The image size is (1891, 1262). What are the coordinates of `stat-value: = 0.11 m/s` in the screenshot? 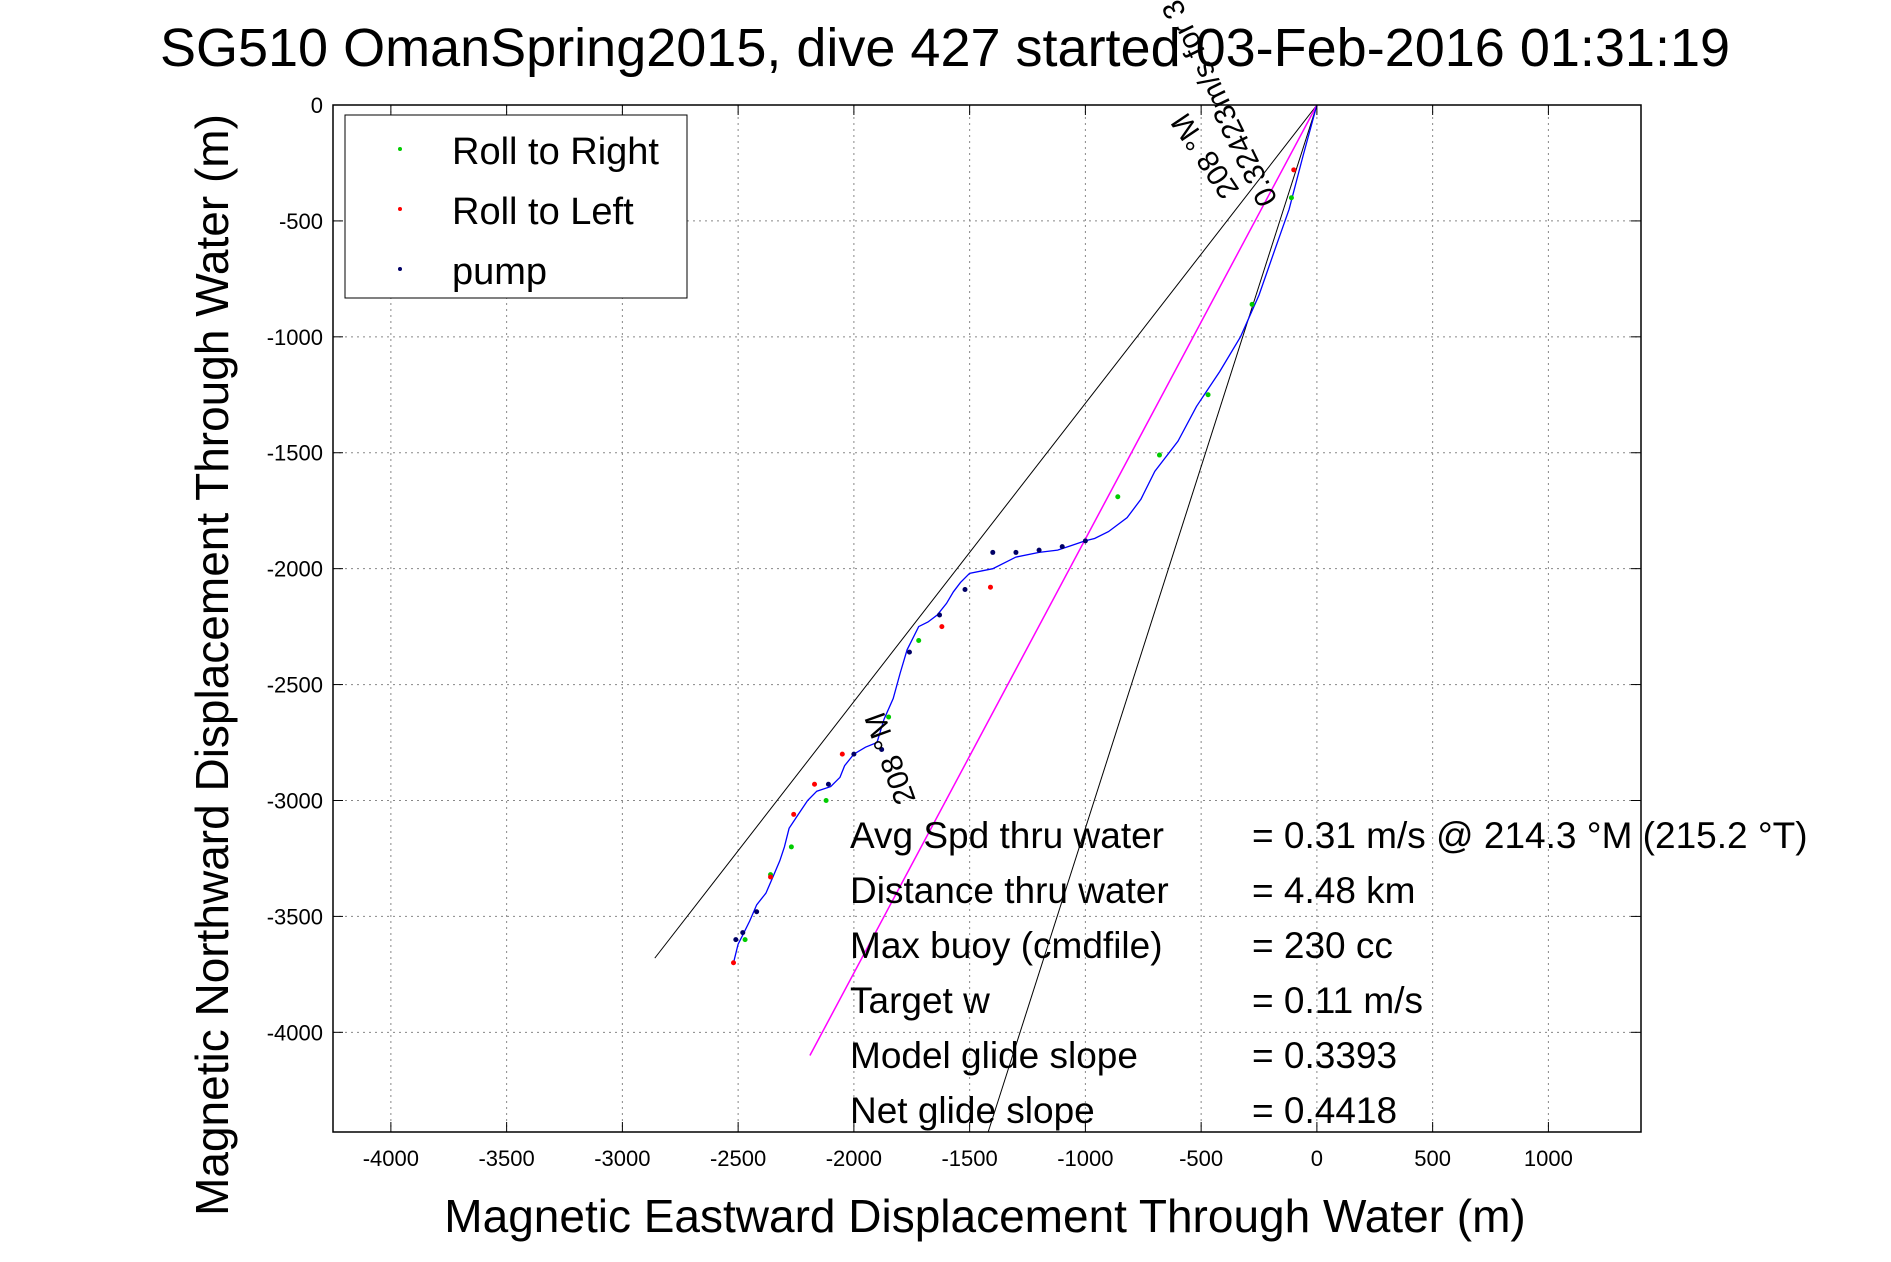 It's located at (1337, 1000).